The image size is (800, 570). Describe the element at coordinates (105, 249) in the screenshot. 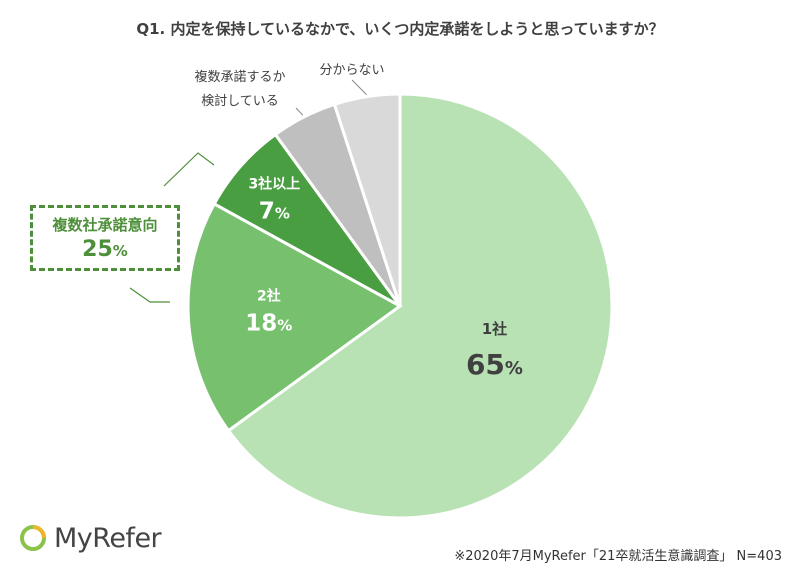

I see `group-annotation-value: 25%` at that location.